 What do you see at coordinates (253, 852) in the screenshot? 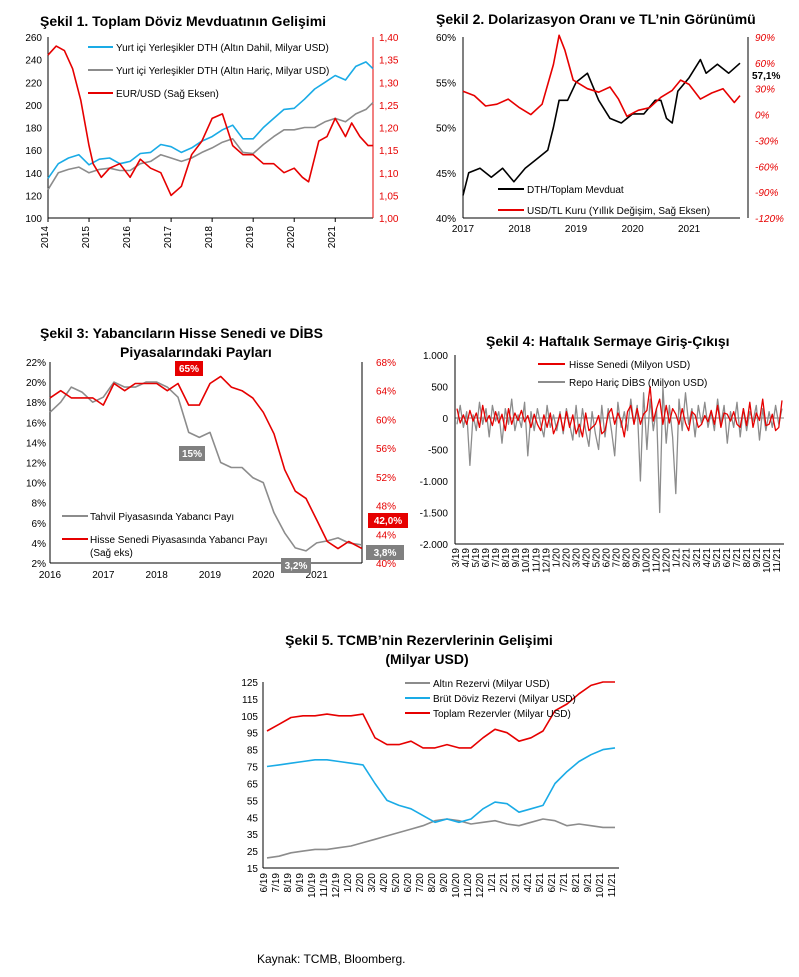
I see `chart5-ytick: 25` at bounding box center [253, 852].